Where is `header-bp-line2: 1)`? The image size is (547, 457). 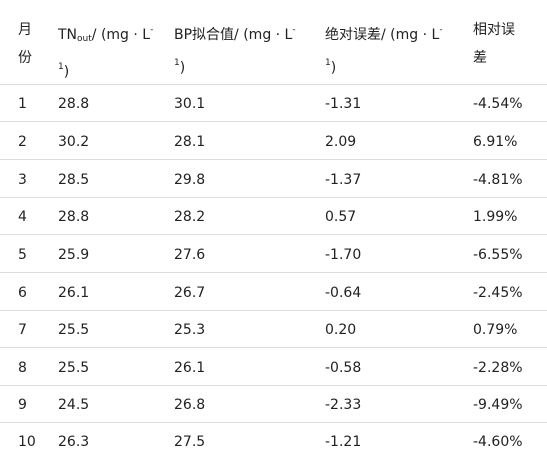
header-bp-line2: 1) is located at coordinates (235, 65).